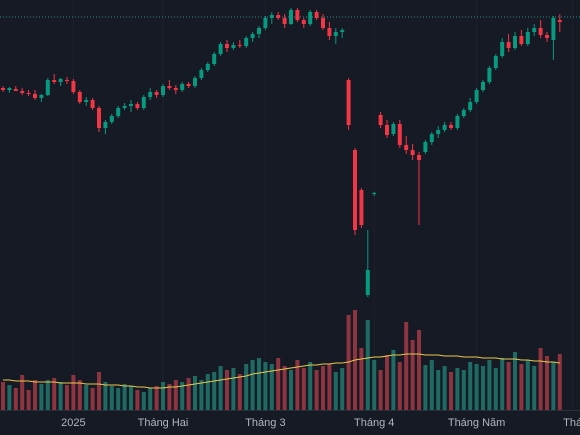 The image size is (580, 435). What do you see at coordinates (265, 423) in the screenshot?
I see `x-tick-label: Tháng 3` at bounding box center [265, 423].